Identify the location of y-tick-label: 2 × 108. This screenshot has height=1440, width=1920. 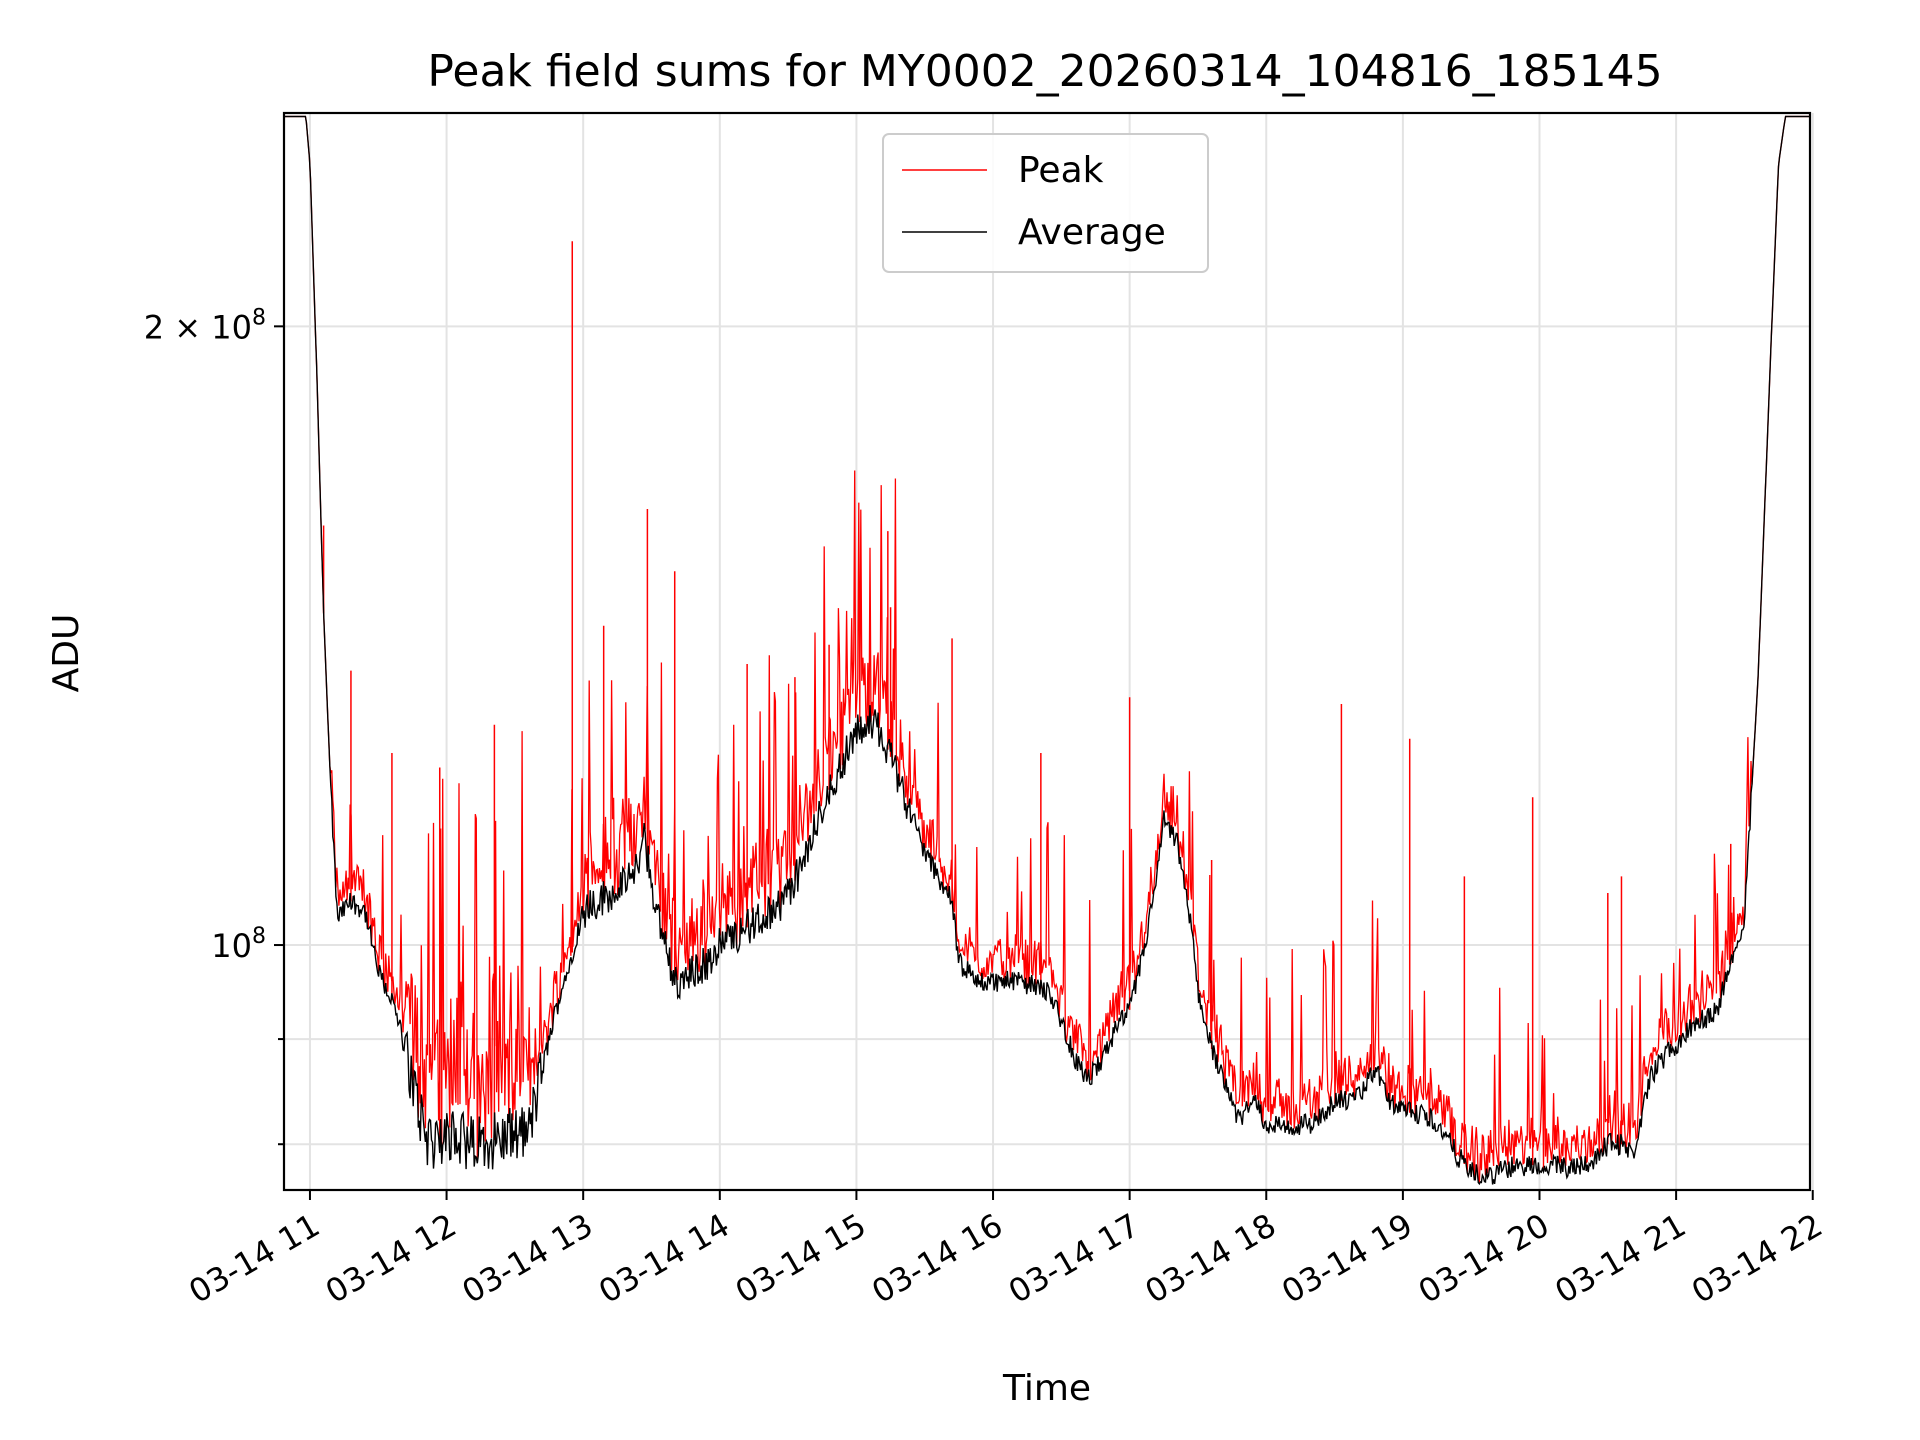
(205, 325).